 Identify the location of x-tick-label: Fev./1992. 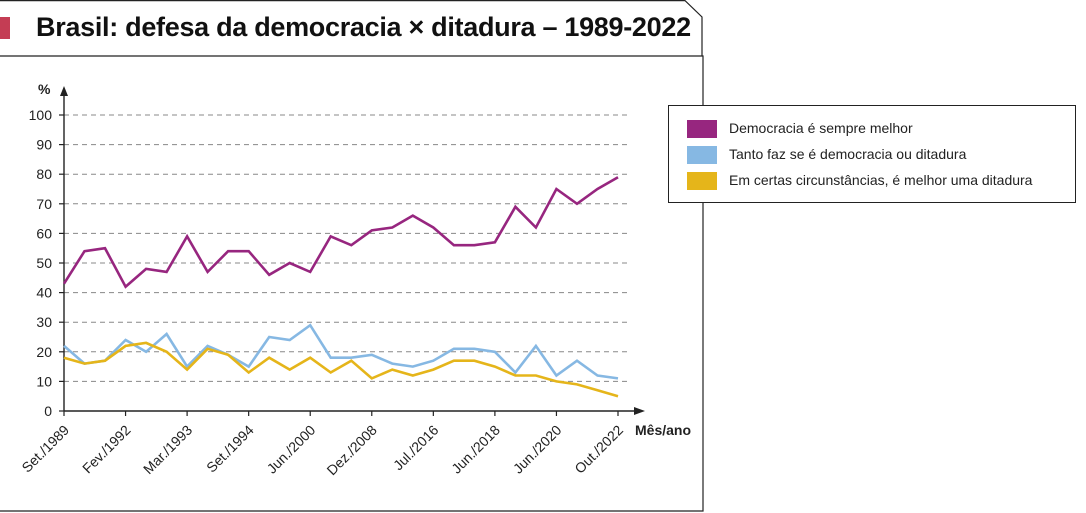
(106, 449).